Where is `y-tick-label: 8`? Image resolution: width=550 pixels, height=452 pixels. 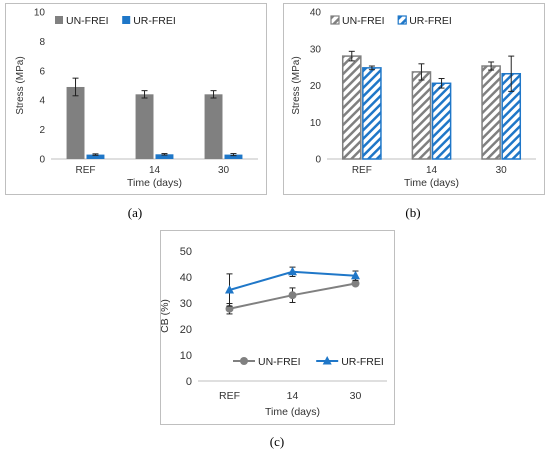 y-tick-label: 8 is located at coordinates (42, 42).